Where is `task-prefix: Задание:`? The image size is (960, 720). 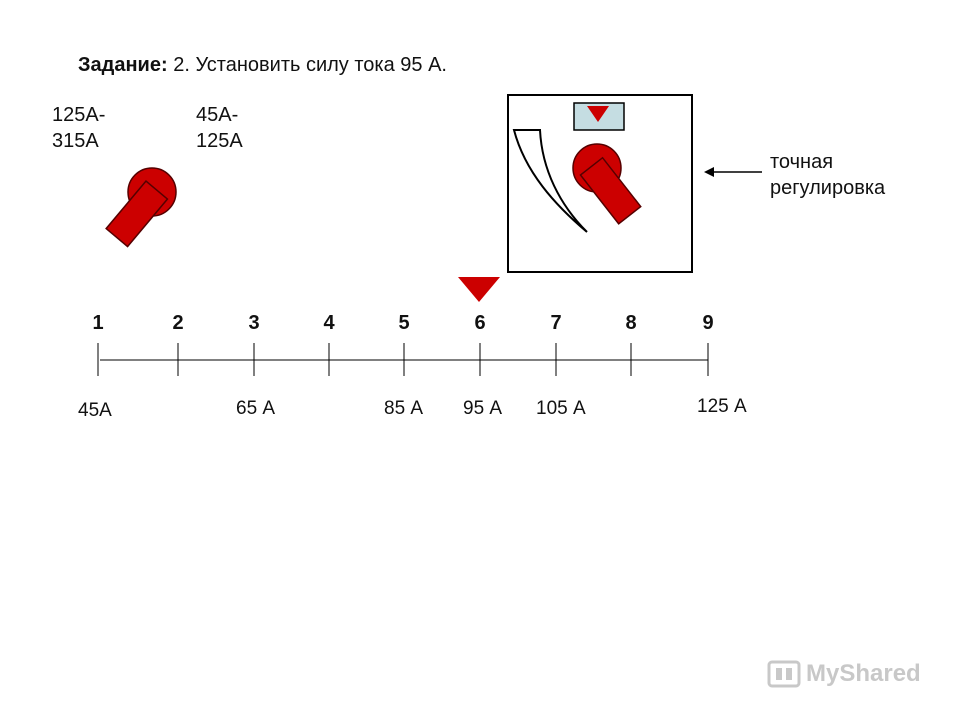
task-prefix: Задание: is located at coordinates (123, 65).